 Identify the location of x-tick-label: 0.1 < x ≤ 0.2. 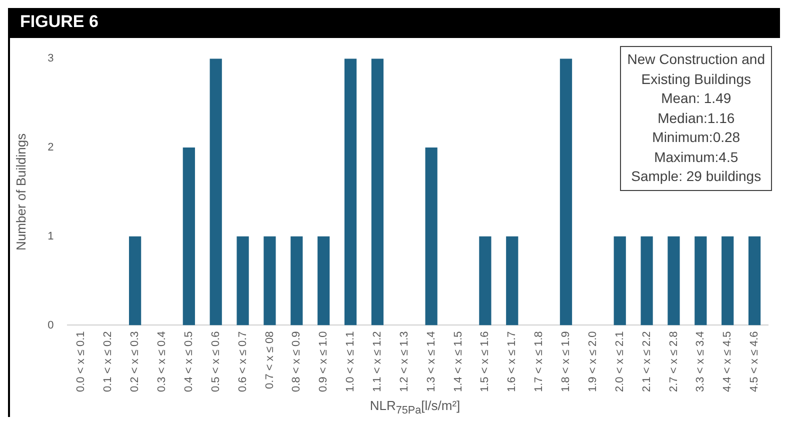
(108, 361).